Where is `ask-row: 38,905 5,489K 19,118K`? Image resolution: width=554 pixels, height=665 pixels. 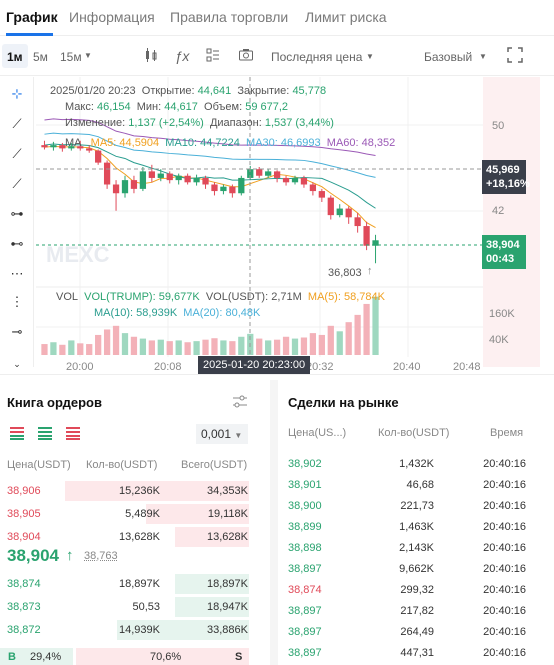
ask-row: 38,905 5,489K 19,118K is located at coordinates (132, 514).